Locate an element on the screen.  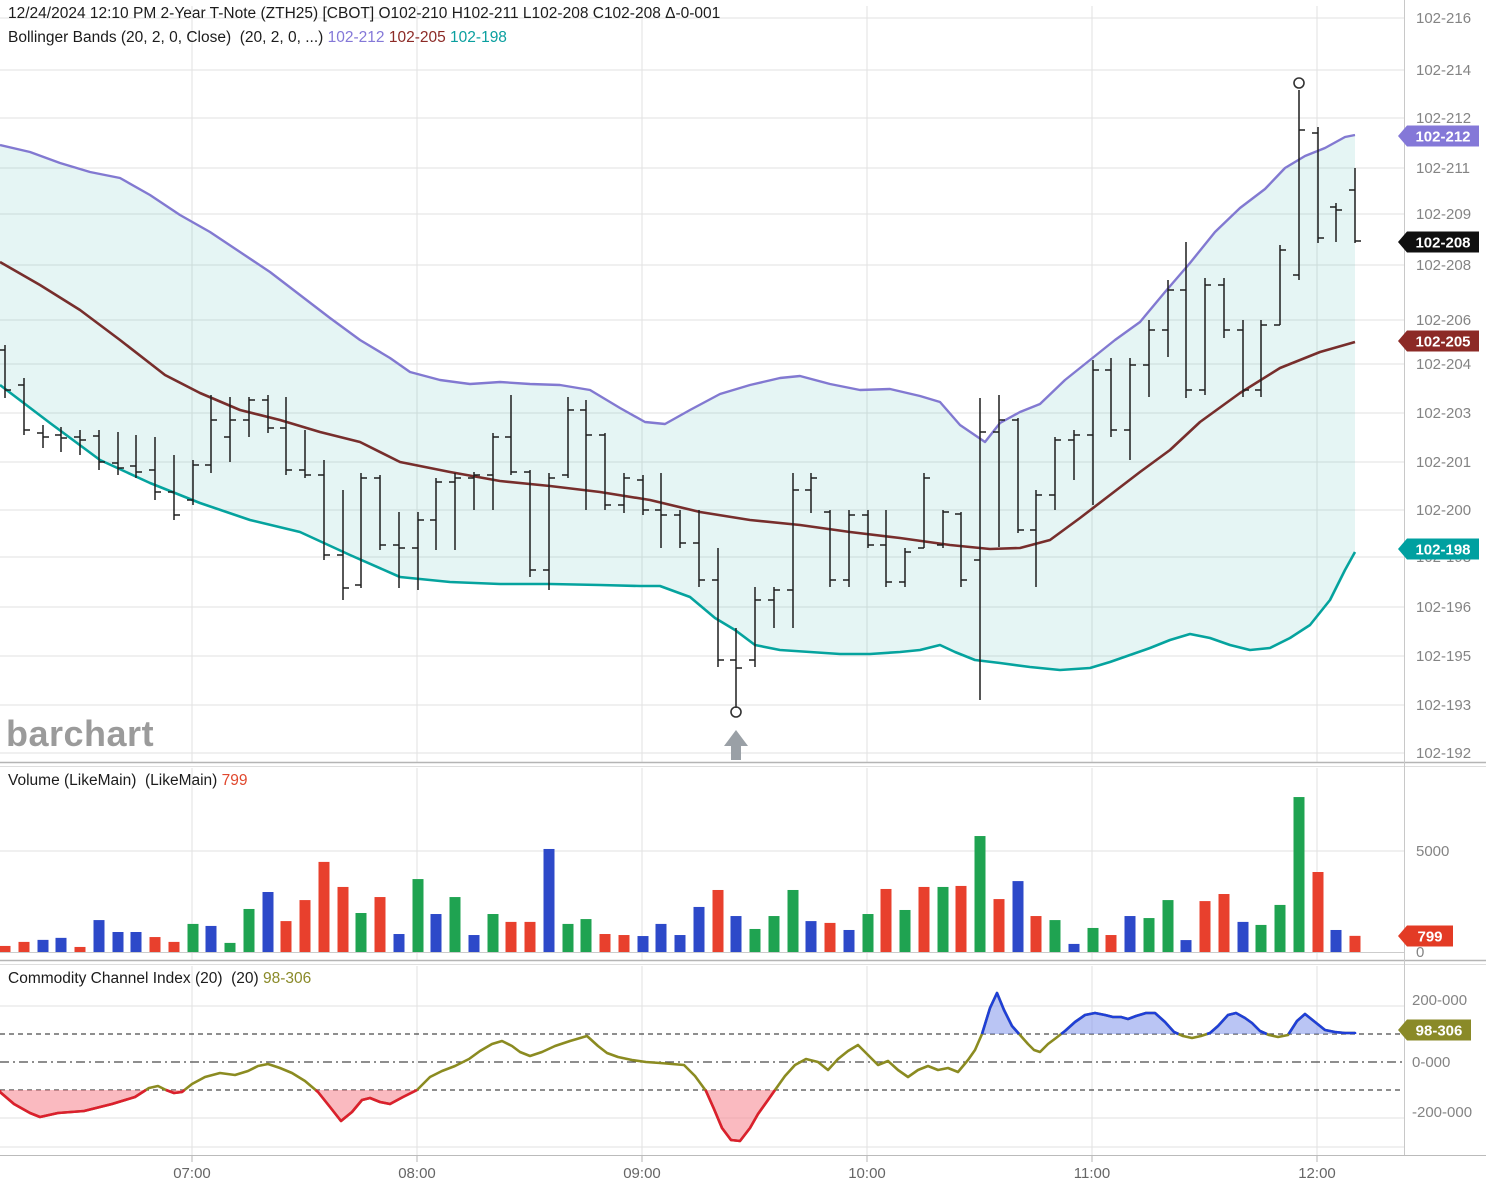
svg-text: 07:00 is located at coordinates (192, 1173).